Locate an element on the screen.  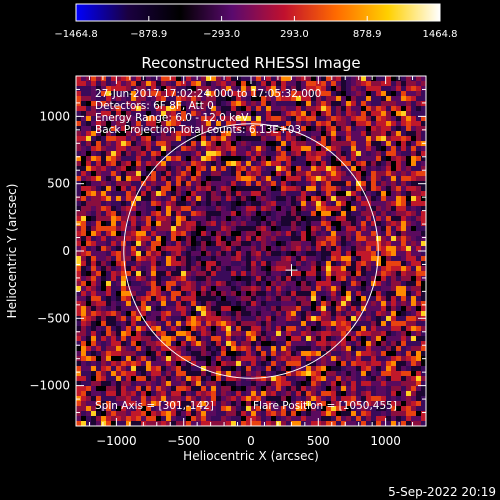
annotation-detectors: Detectors: 6F 8F, Att 0 is located at coordinates (154, 106).